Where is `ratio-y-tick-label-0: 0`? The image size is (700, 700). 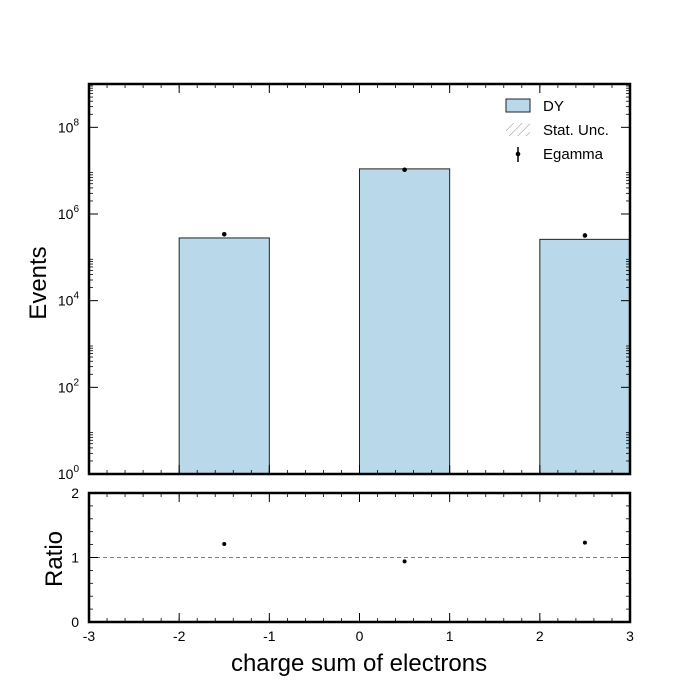 ratio-y-tick-label-0: 0 is located at coordinates (75, 622).